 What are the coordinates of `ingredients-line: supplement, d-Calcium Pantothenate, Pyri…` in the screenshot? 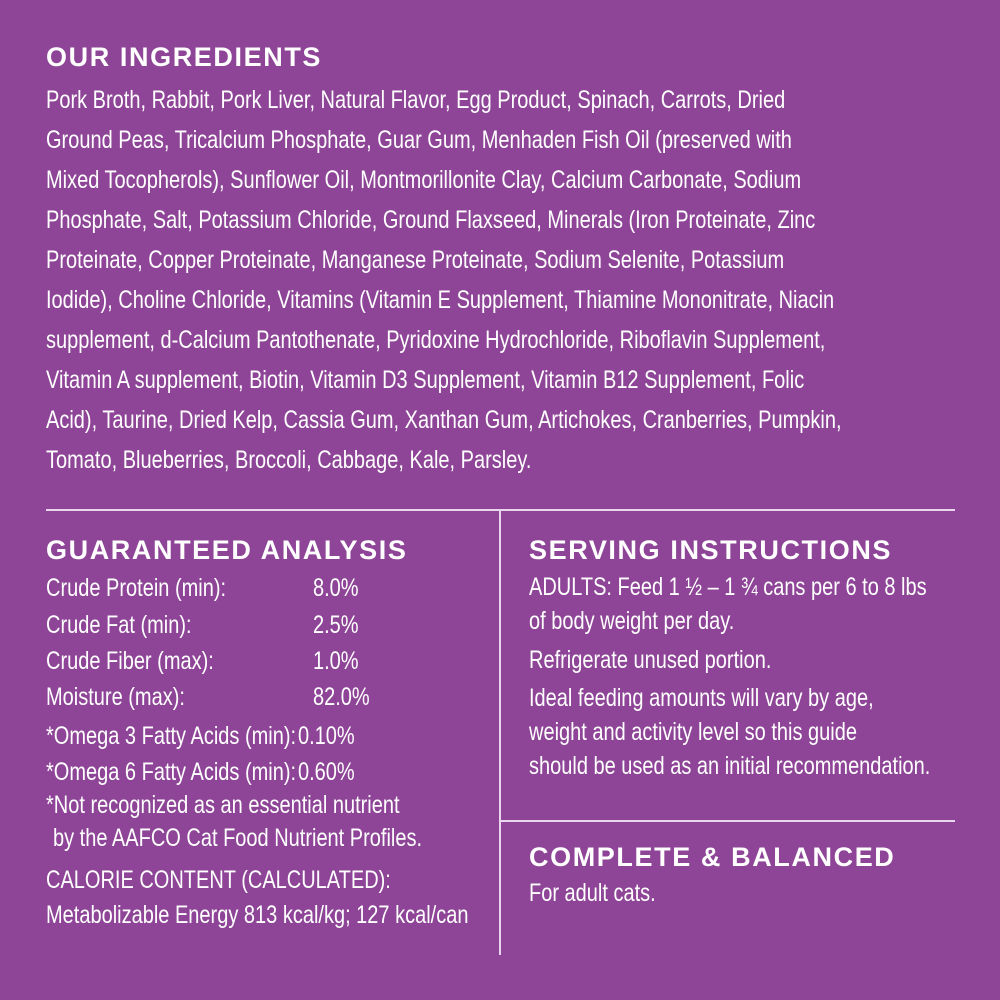 It's located at (436, 340).